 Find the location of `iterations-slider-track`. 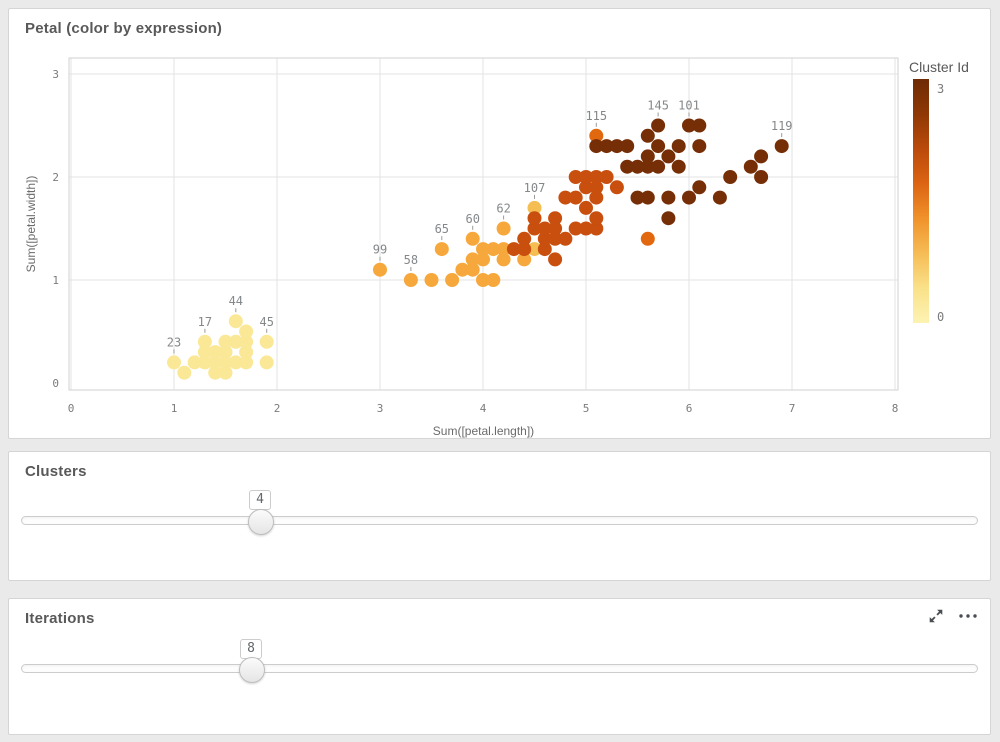

iterations-slider-track is located at coordinates (499, 668).